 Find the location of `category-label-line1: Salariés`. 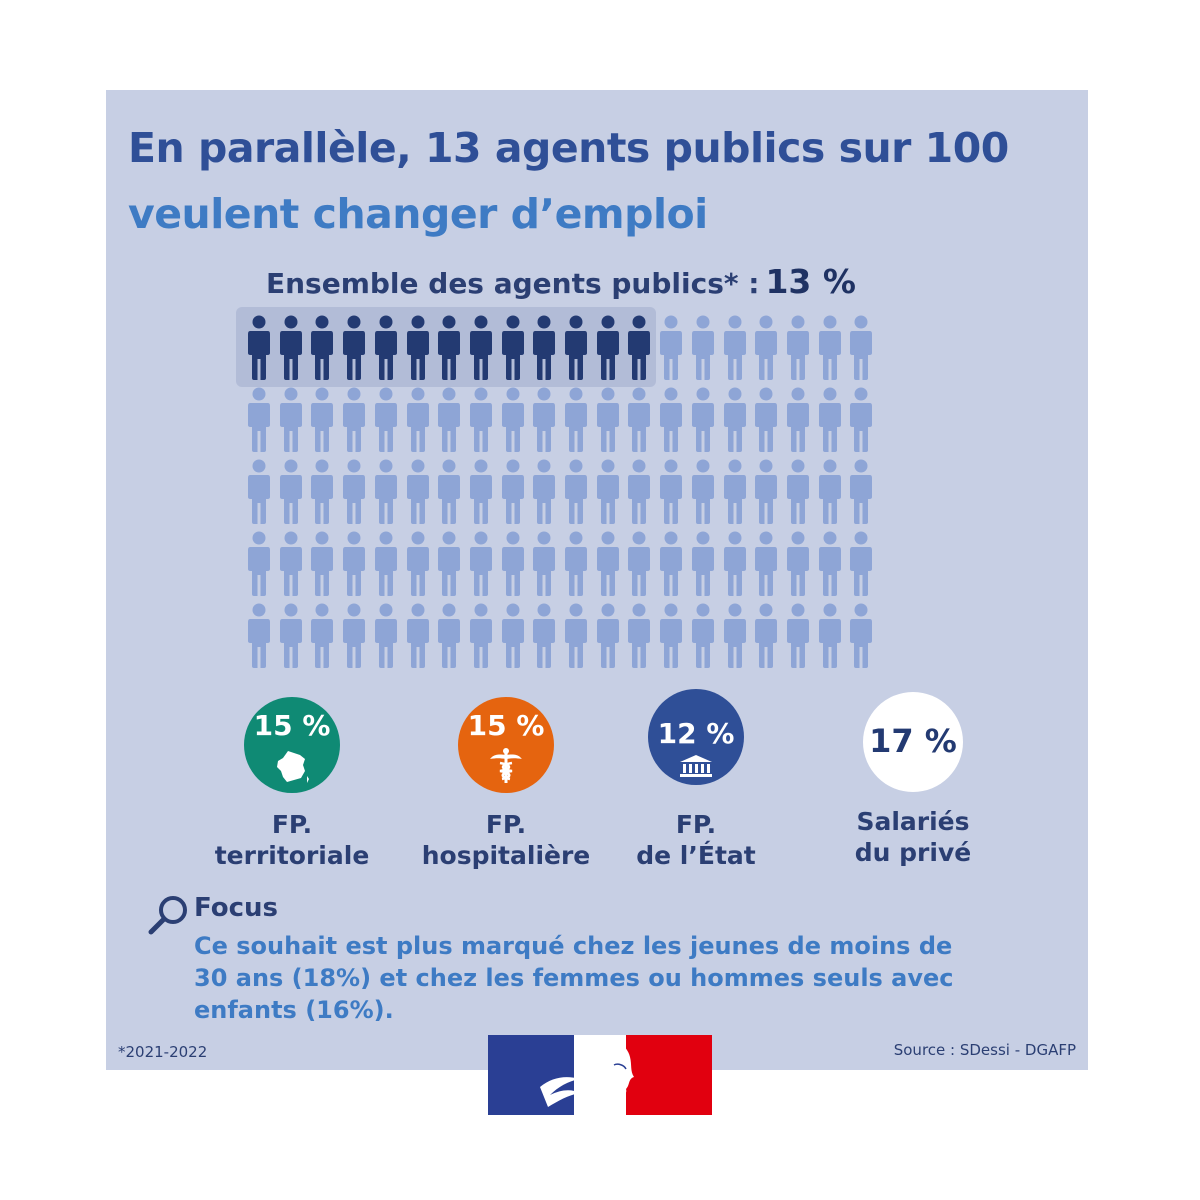

category-label-line1: Salariés is located at coordinates (913, 821).